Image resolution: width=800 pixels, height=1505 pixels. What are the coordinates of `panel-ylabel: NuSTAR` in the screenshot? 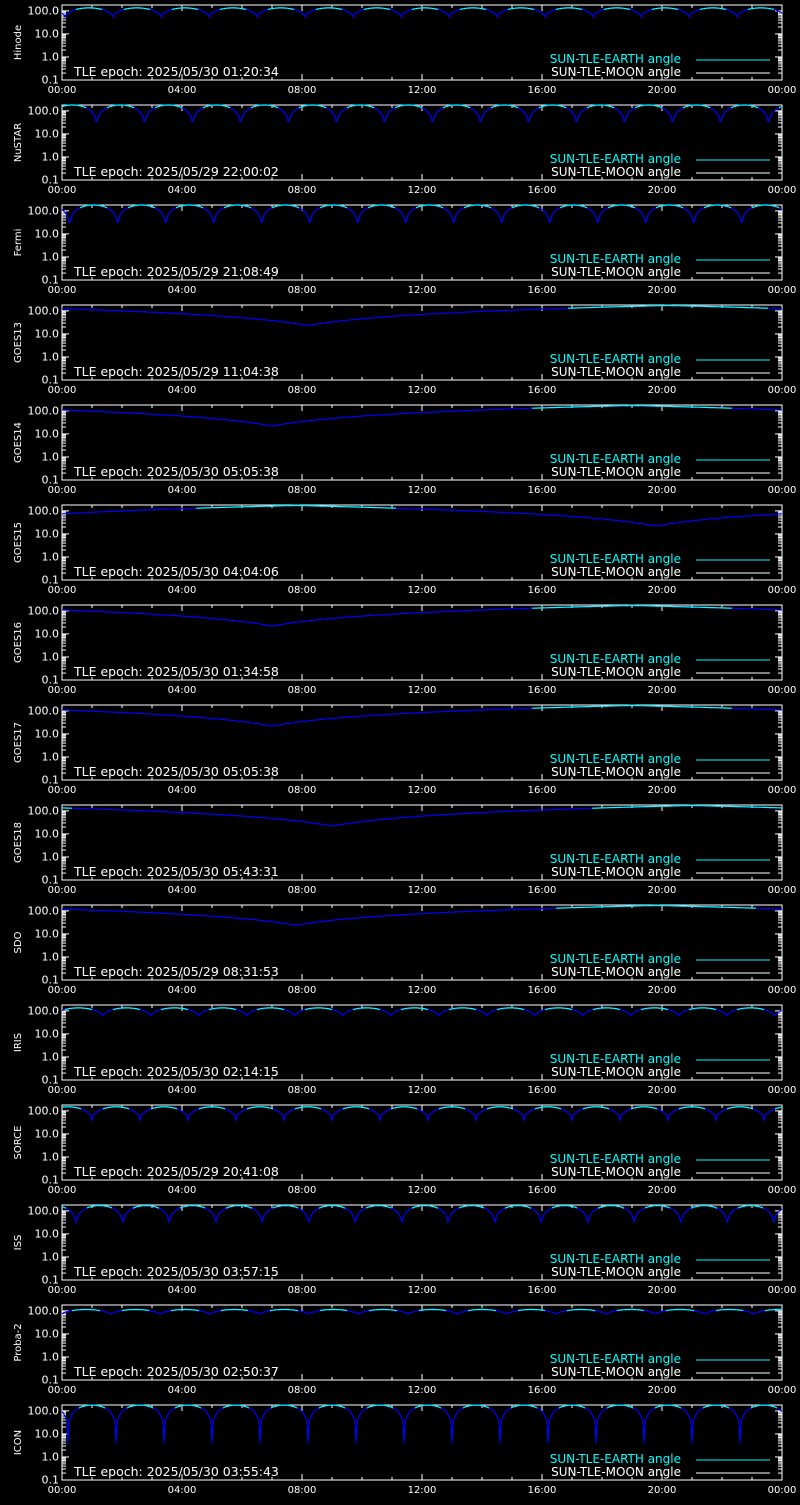 It's located at (18, 142).